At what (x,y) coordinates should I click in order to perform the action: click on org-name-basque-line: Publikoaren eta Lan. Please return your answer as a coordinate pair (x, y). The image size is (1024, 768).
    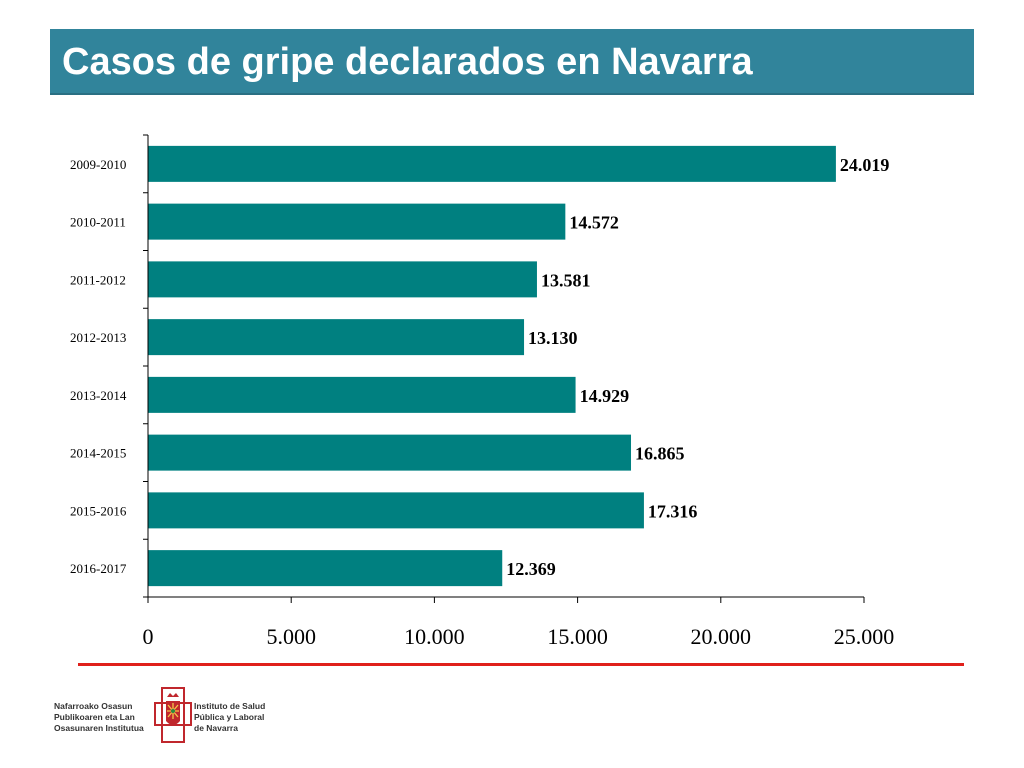
    Looking at the image, I should click on (94, 717).